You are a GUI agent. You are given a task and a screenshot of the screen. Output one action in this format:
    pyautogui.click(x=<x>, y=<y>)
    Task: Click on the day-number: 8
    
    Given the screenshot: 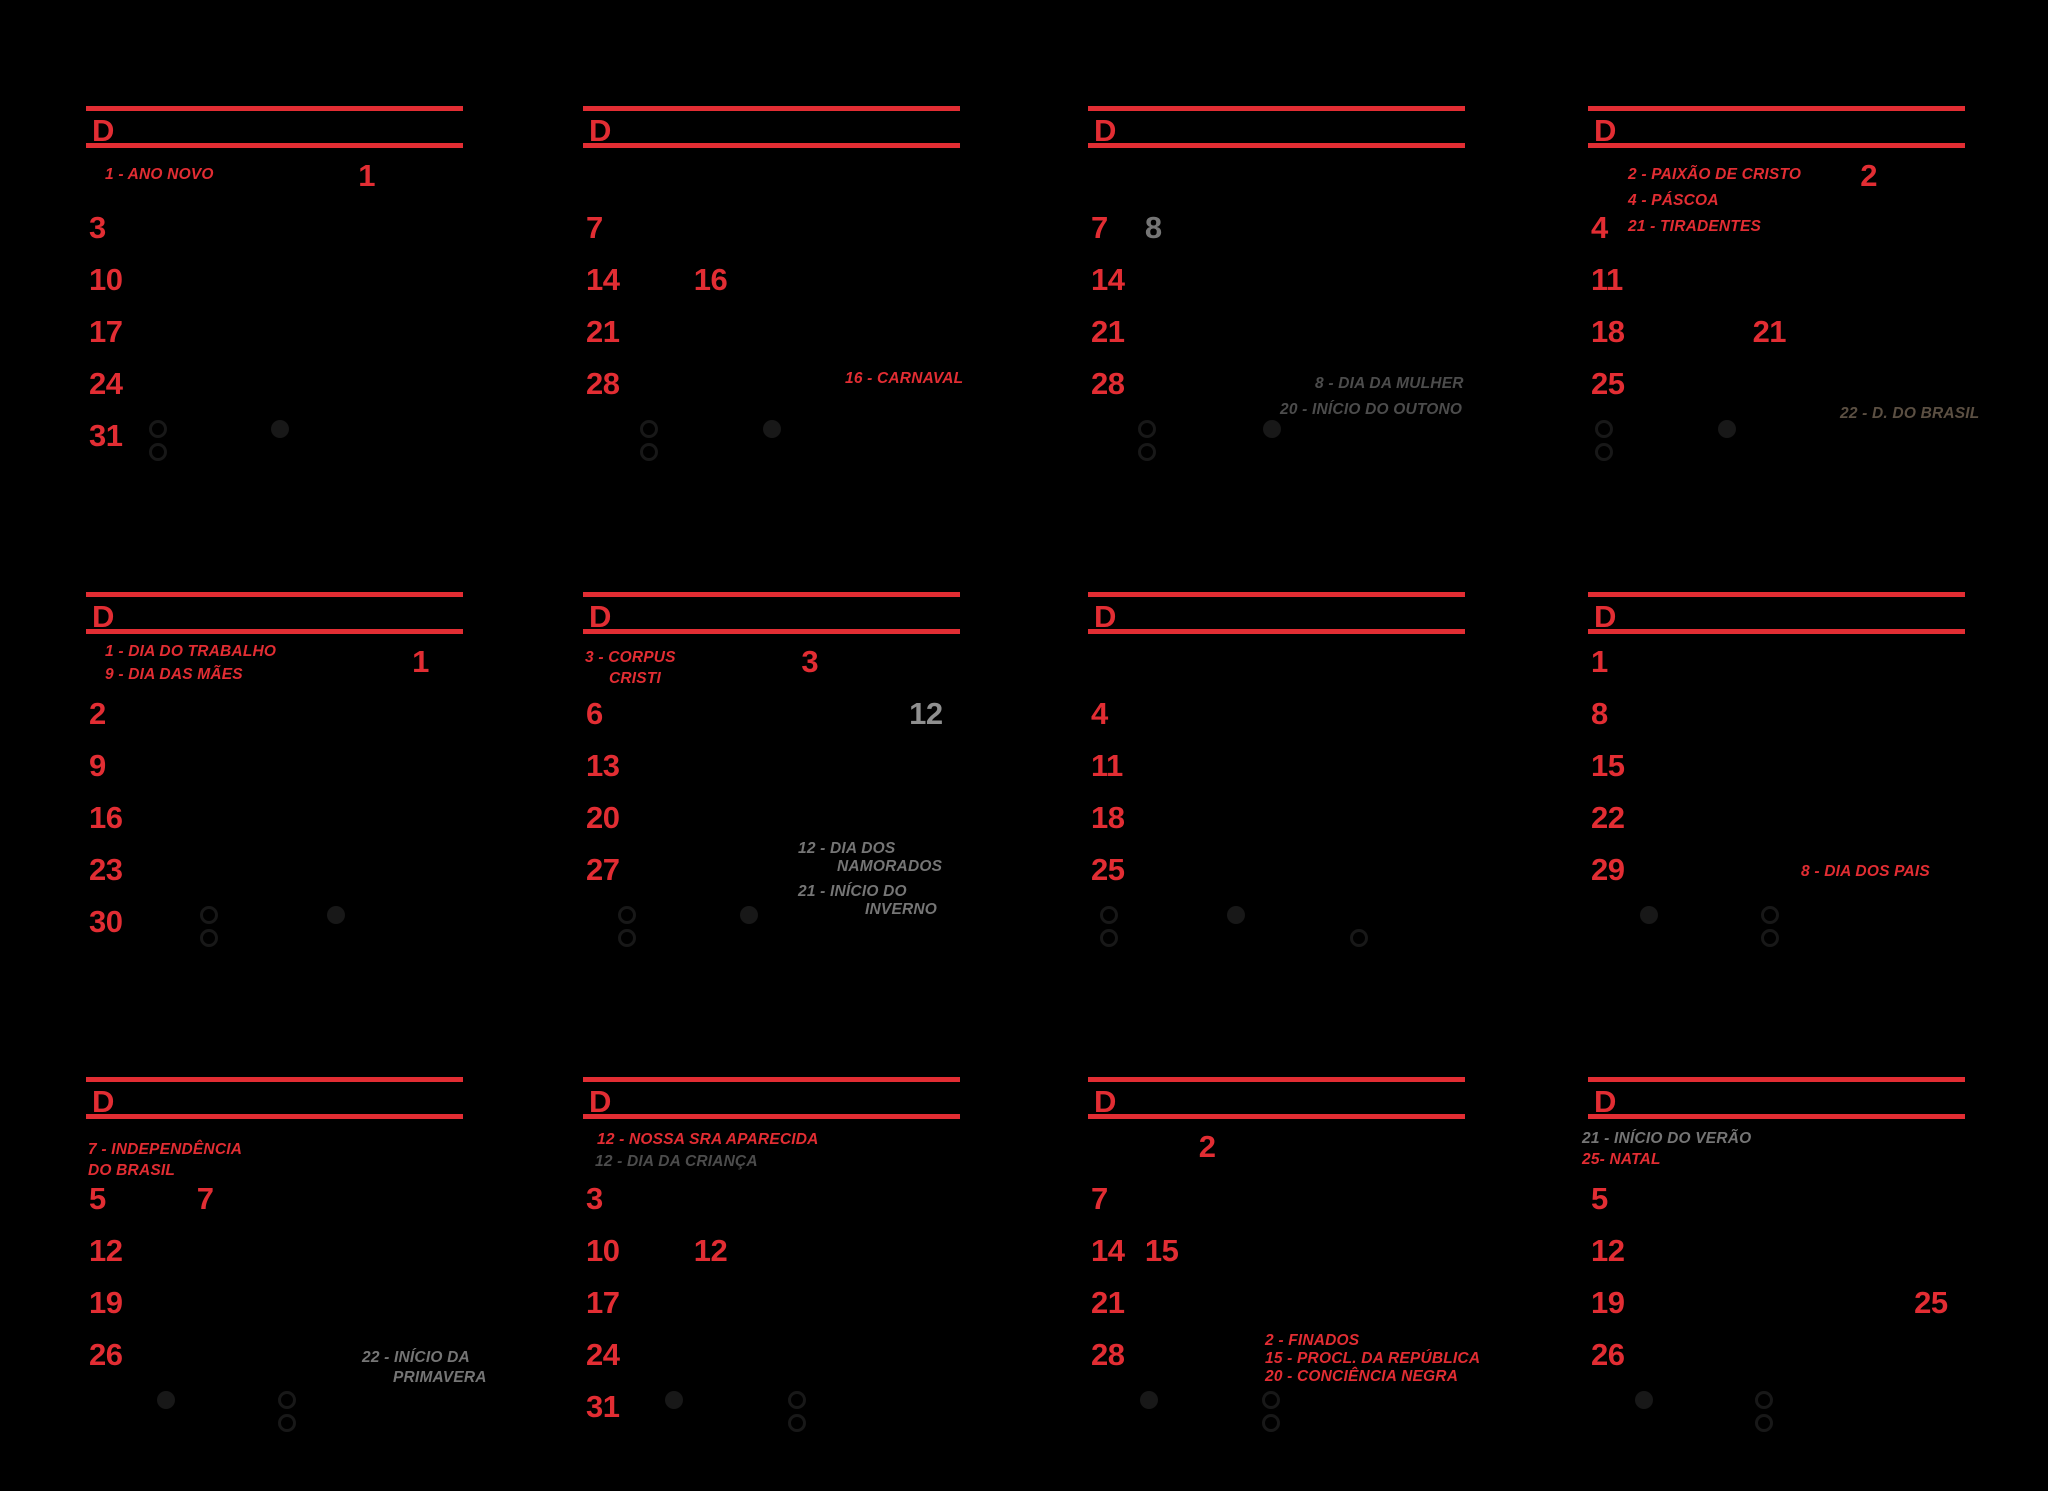 What is the action you would take?
    pyautogui.click(x=1599, y=713)
    